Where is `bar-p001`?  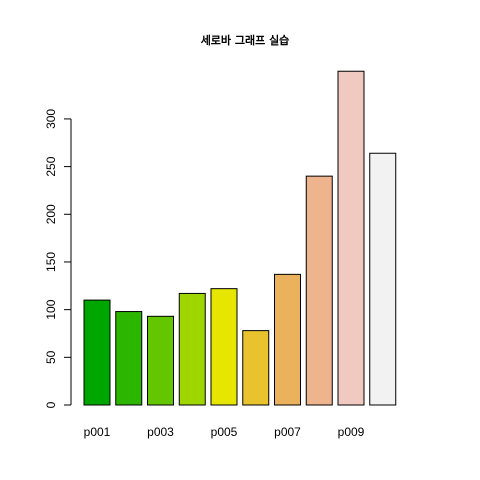 bar-p001 is located at coordinates (97, 352).